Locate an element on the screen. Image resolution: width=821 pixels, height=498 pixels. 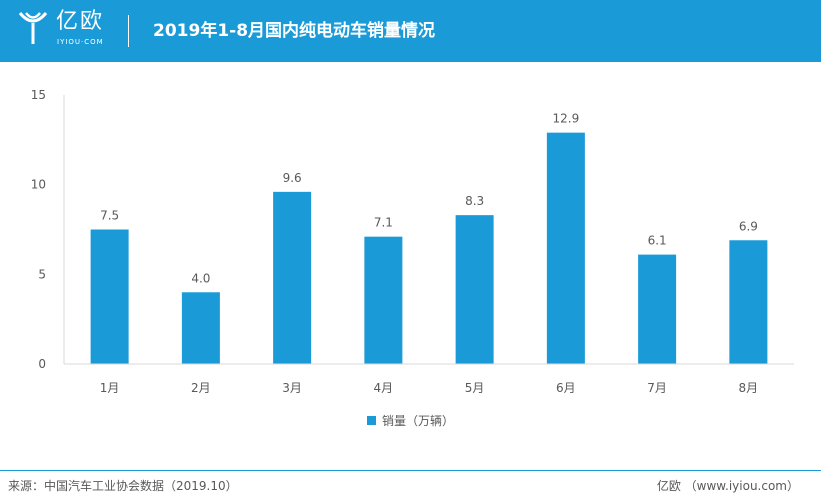
y-tick-label: 15 is located at coordinates (38, 95).